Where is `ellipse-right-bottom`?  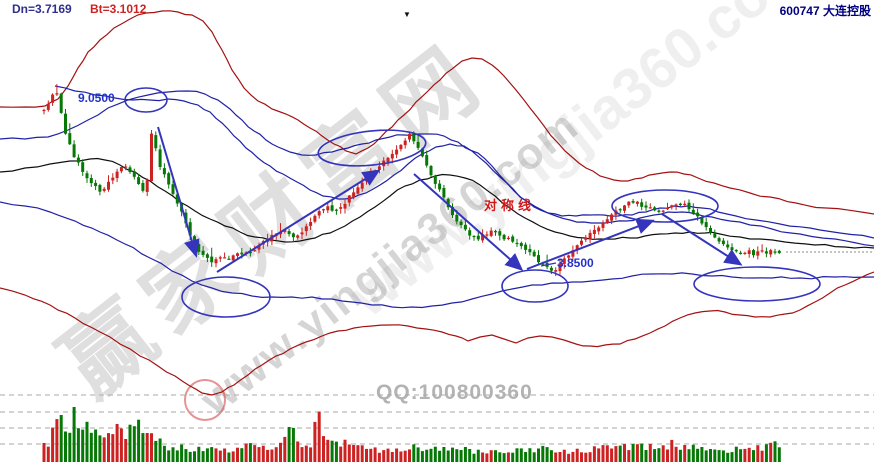 ellipse-right-bottom is located at coordinates (757, 284).